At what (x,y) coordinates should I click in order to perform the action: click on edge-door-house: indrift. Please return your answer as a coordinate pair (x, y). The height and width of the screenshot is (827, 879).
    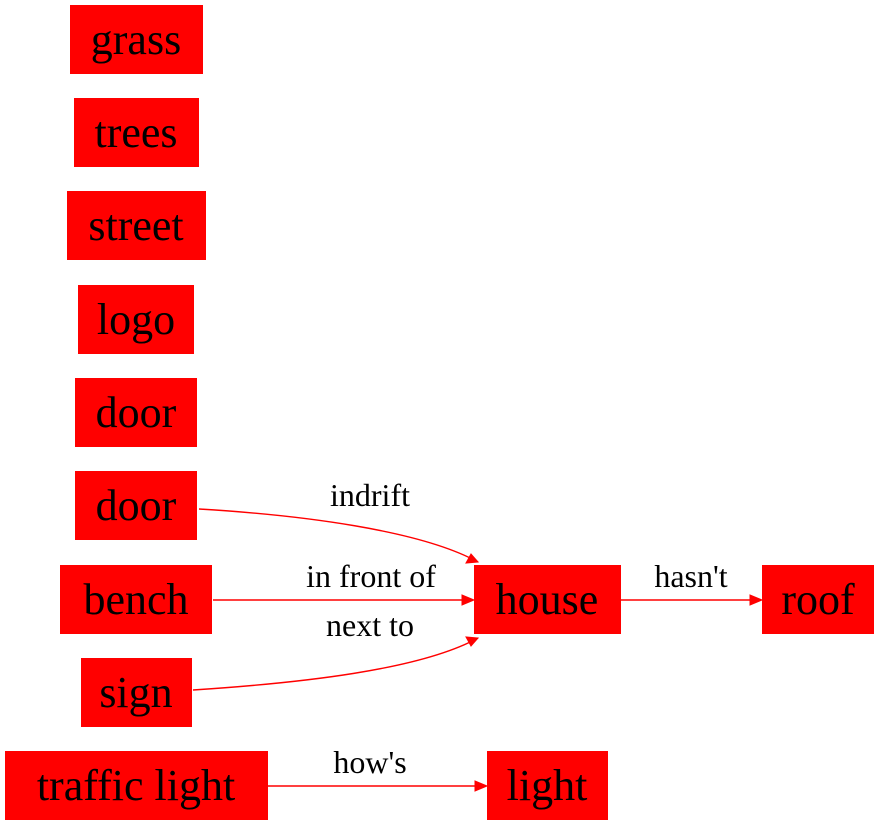
    Looking at the image, I should click on (339, 520).